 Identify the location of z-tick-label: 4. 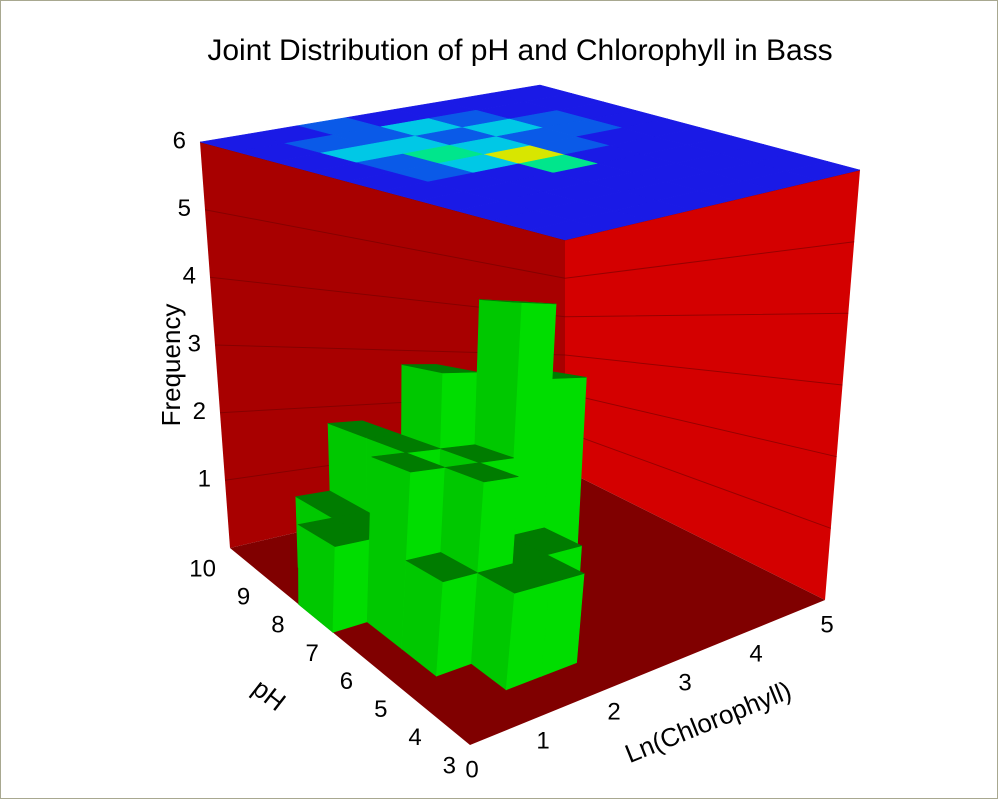
(189, 276).